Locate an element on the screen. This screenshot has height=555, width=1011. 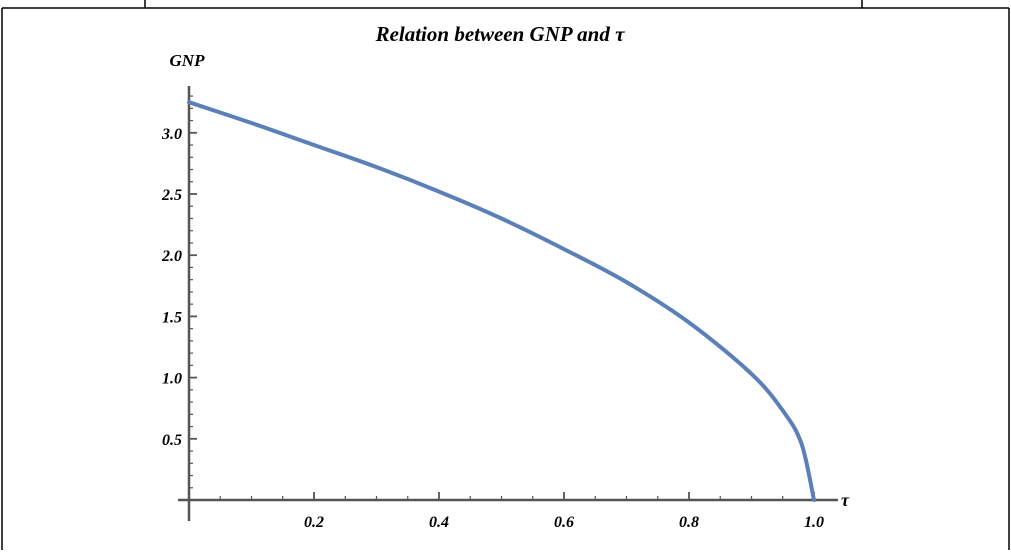
x-tick-label: 0.2 is located at coordinates (314, 522).